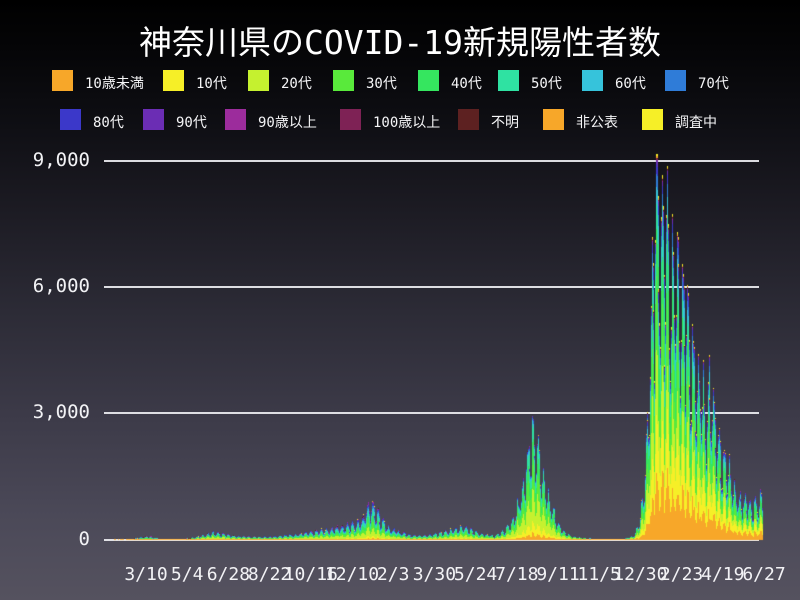 Image resolution: width=800 pixels, height=600 pixels. What do you see at coordinates (228, 574) in the screenshot?
I see `x-axis-tick-label: 6/28` at bounding box center [228, 574].